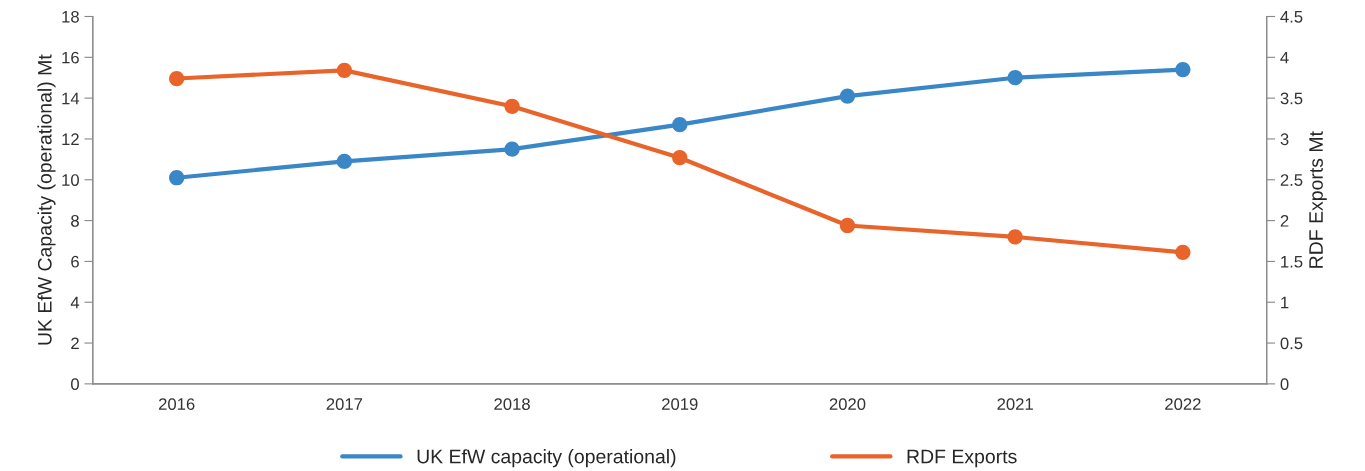  What do you see at coordinates (1284, 139) in the screenshot?
I see `y2-tick-label: 3` at bounding box center [1284, 139].